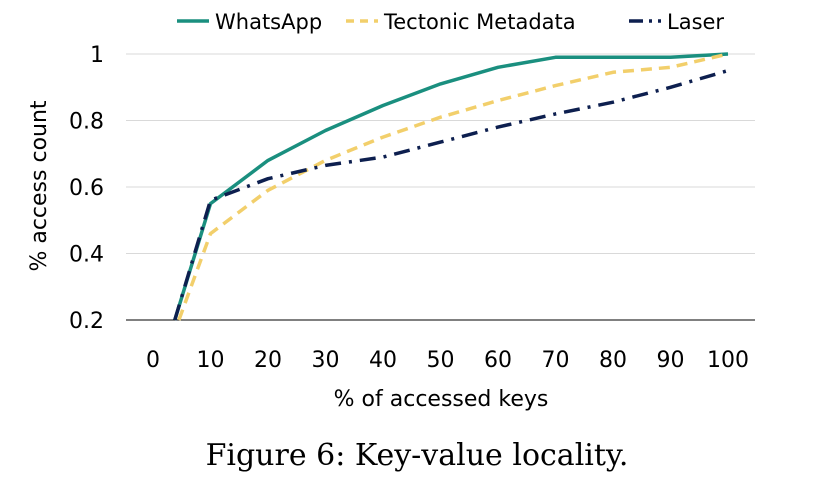  What do you see at coordinates (728, 360) in the screenshot?
I see `x-tick-label: 100` at bounding box center [728, 360].